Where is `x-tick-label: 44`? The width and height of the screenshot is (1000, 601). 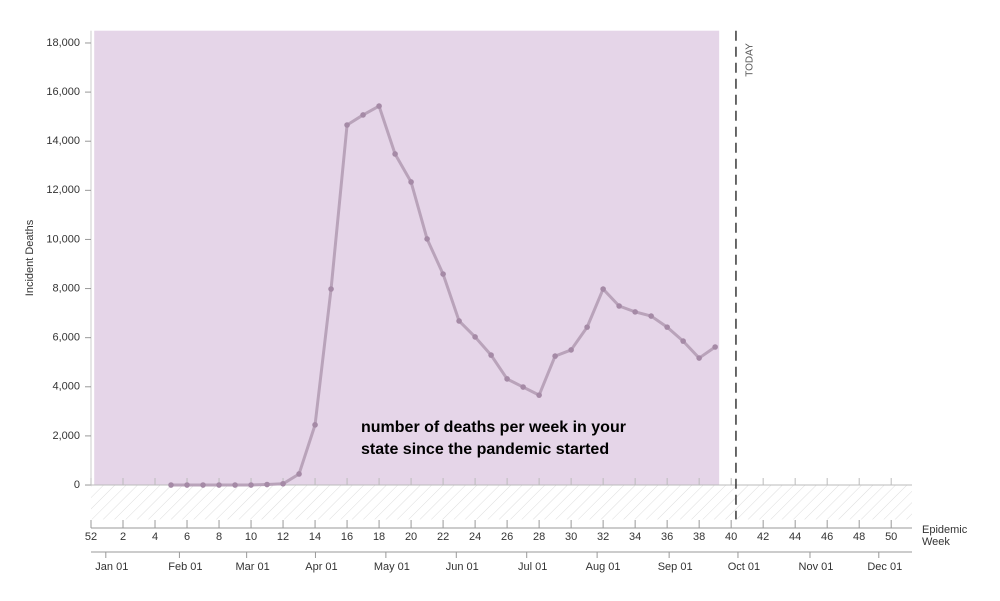
x-tick-label: 44 is located at coordinates (795, 537).